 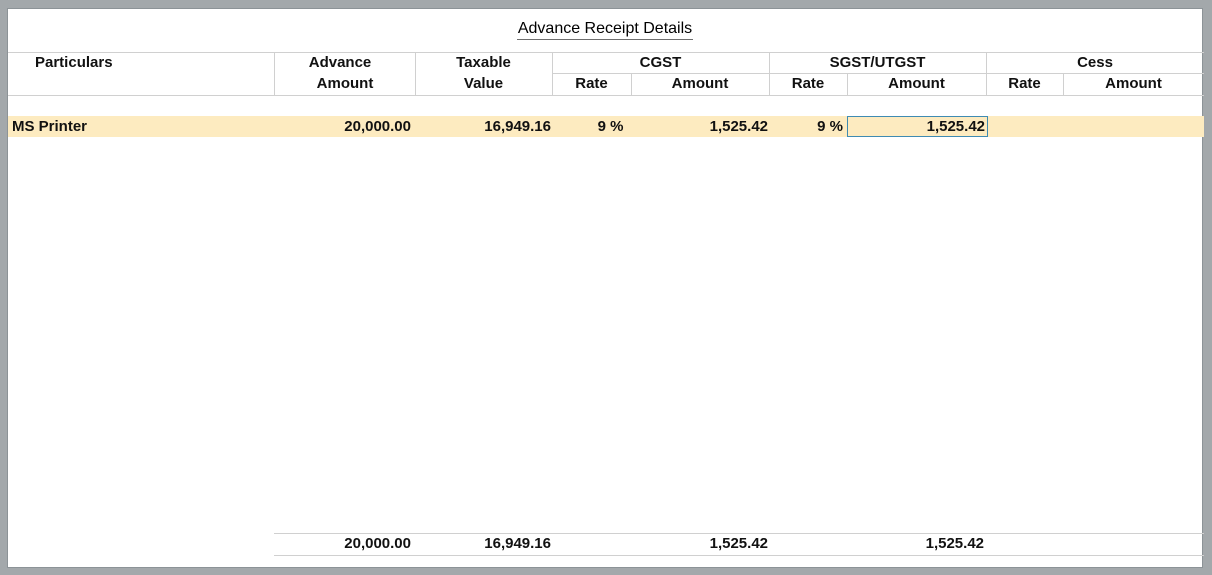 I want to click on total-advance-amount: 20,000.00, so click(x=377, y=543).